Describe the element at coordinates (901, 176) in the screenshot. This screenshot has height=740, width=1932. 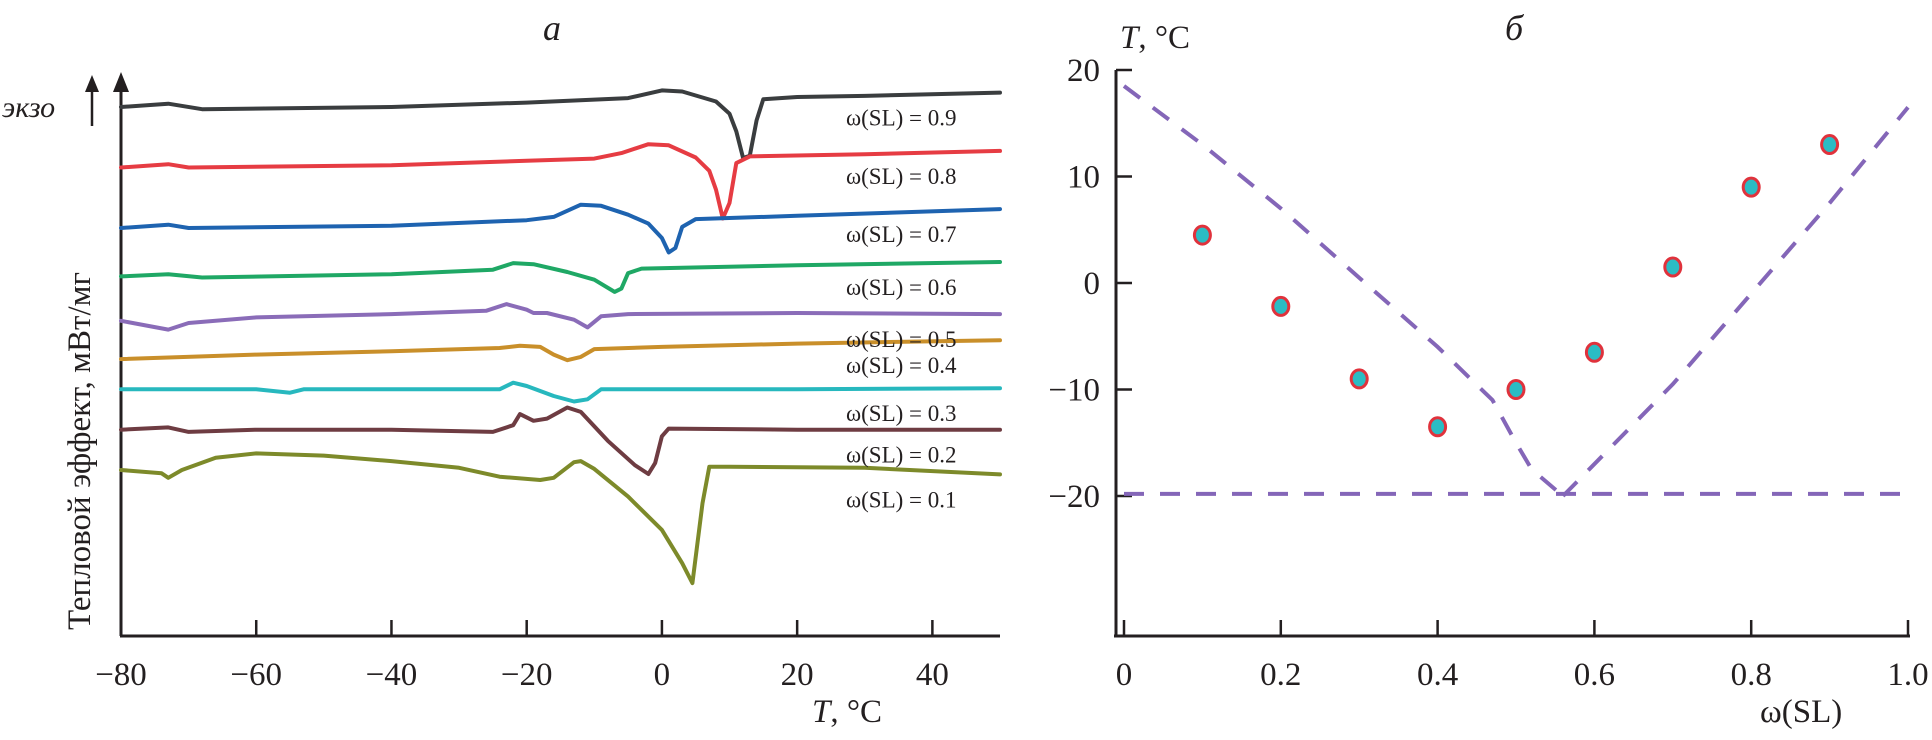
I see `series-label: ω(SL) = 0.8` at that location.